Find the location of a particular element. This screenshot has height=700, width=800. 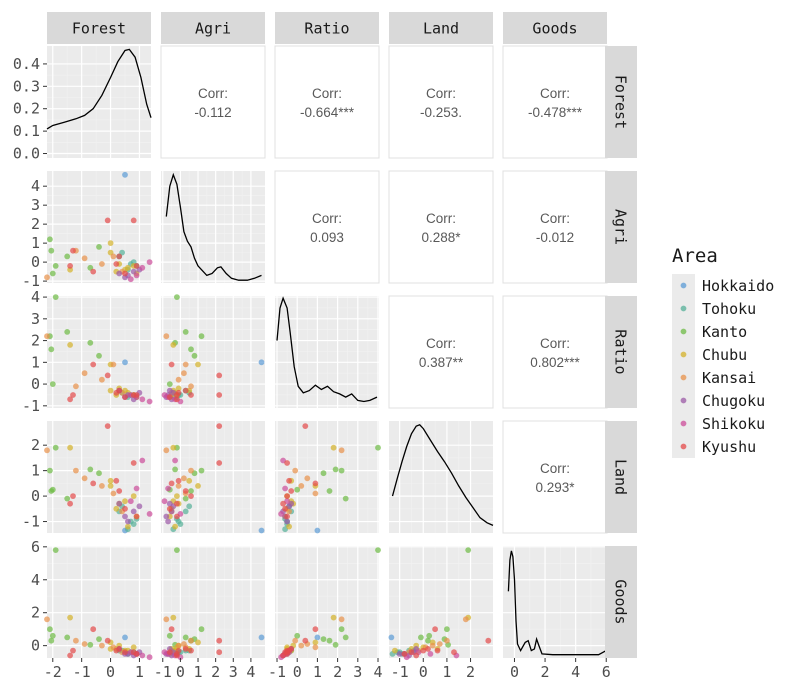

x-axis-land: -1 0 1 2 is located at coordinates (433, 669).